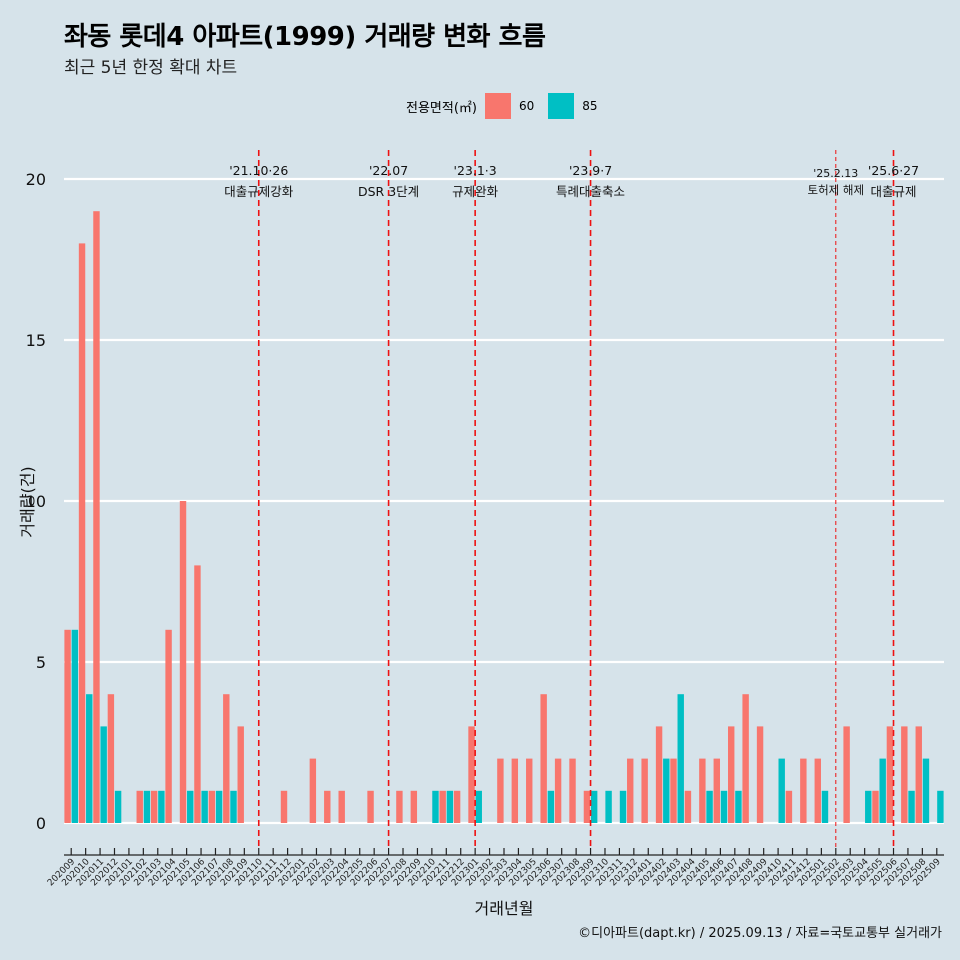 The height and width of the screenshot is (960, 960). Describe the element at coordinates (475, 170) in the screenshot. I see `event-date: '23.1·3` at that location.